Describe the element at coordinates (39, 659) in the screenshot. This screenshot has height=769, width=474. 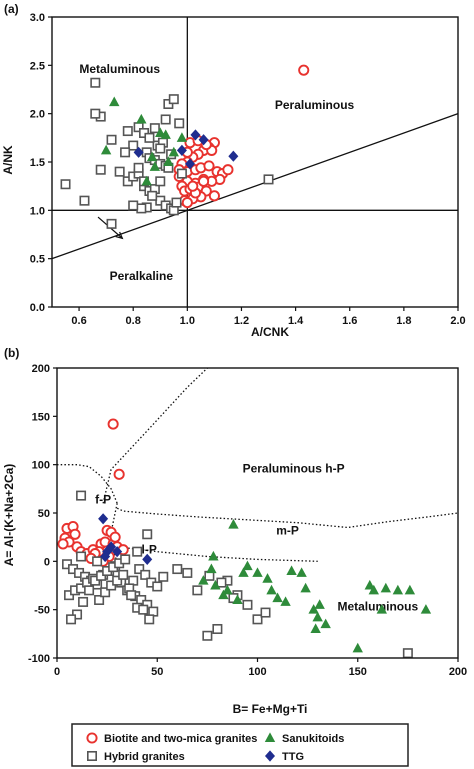
I see `panel-b-ytick-label: -100` at that location.